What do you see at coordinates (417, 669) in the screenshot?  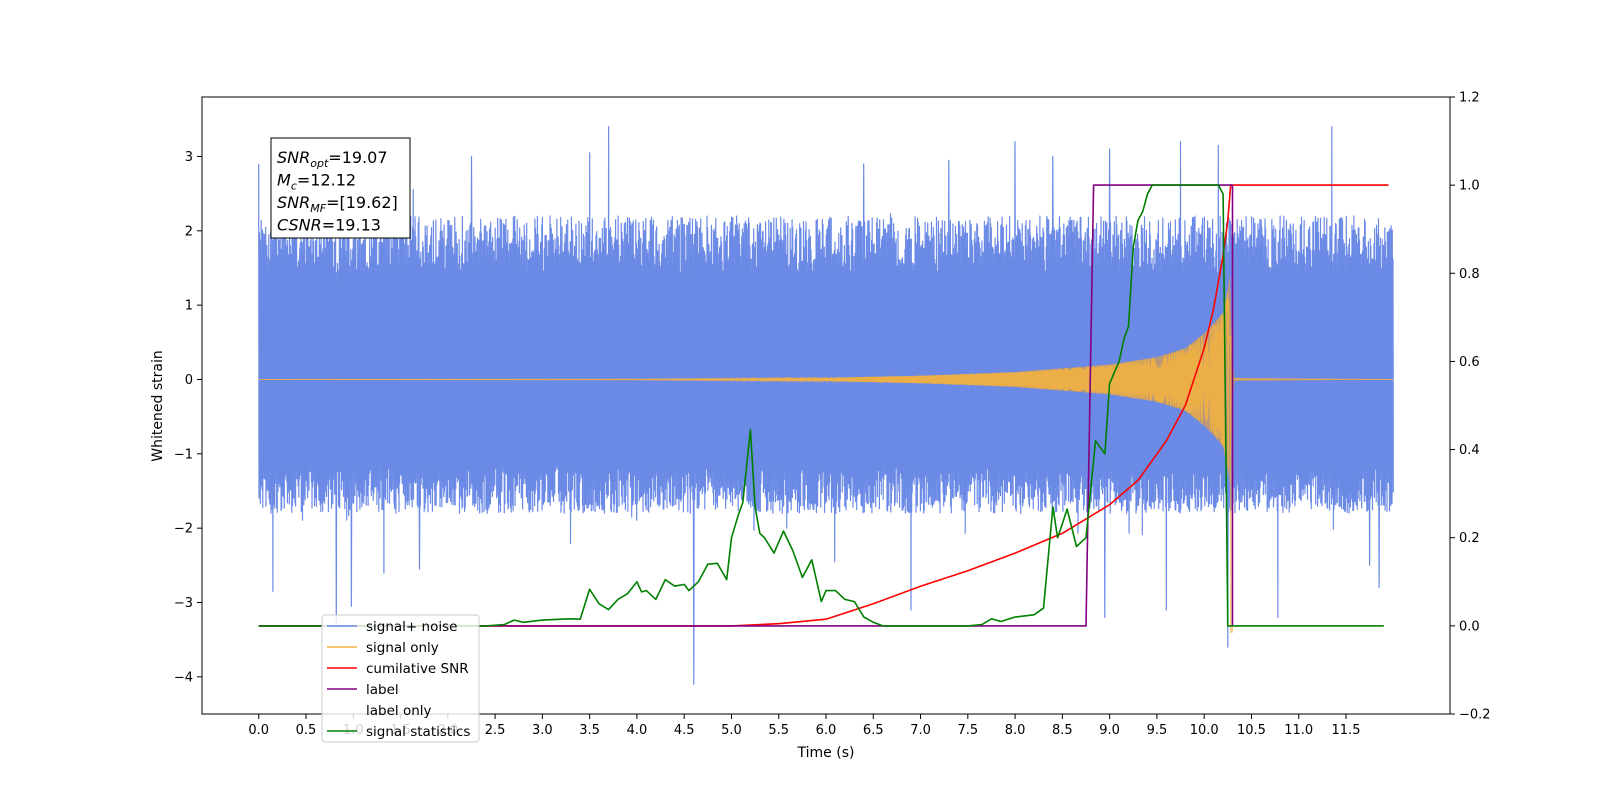 I see `legend-label: cumilative SNR` at bounding box center [417, 669].